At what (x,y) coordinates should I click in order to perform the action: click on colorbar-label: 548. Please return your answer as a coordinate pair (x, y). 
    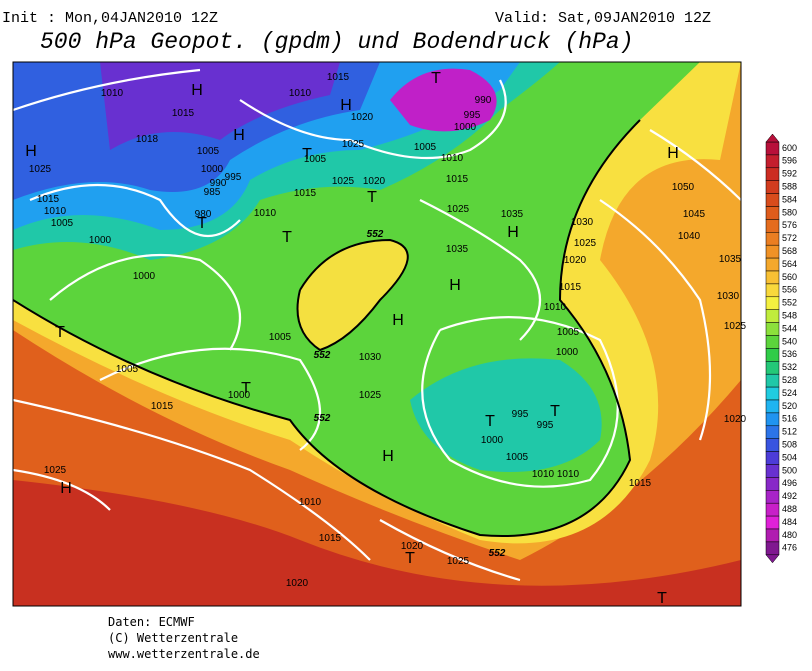
    Looking at the image, I should click on (789, 316).